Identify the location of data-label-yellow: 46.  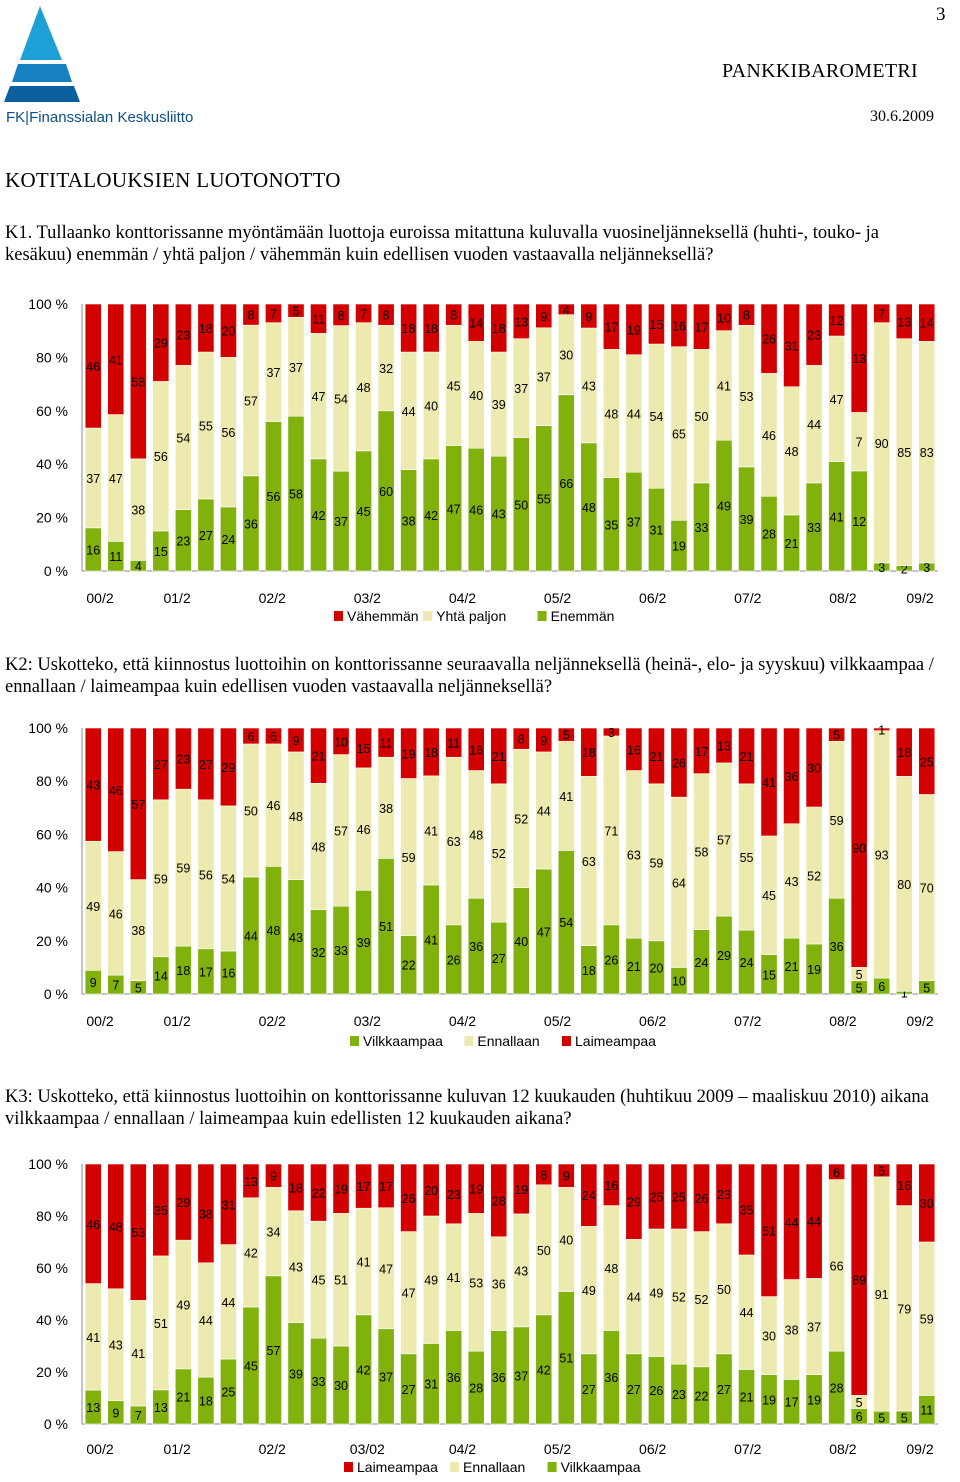
(769, 436).